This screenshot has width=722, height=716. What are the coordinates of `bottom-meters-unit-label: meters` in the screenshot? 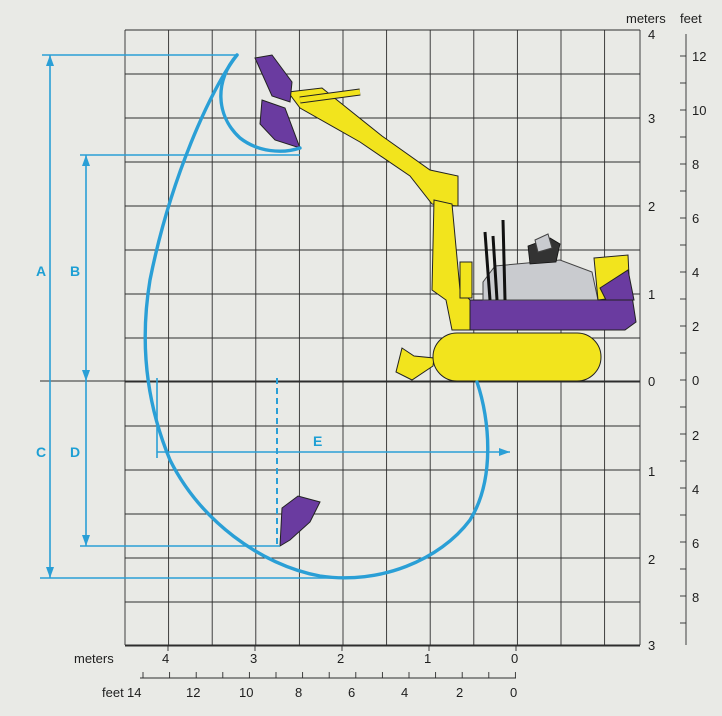 It's located at (94, 658).